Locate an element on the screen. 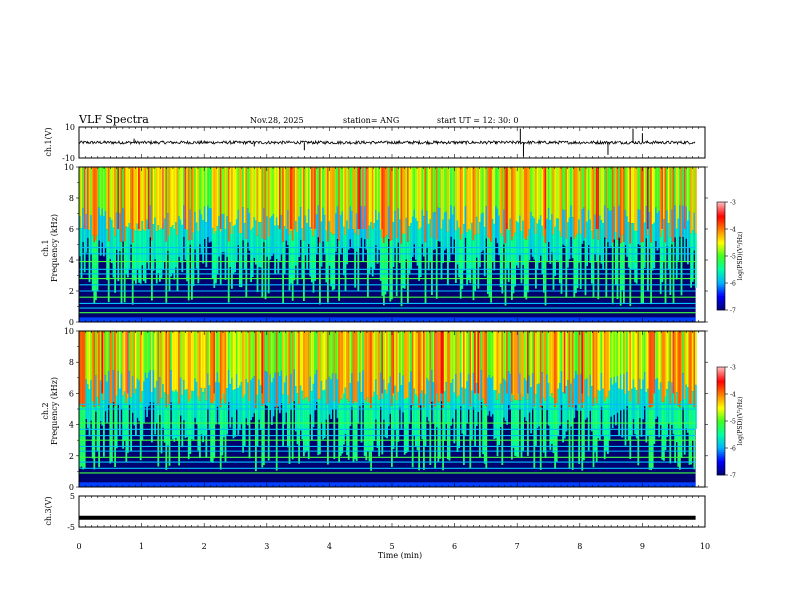  x-tick-label: 5 is located at coordinates (391, 546).